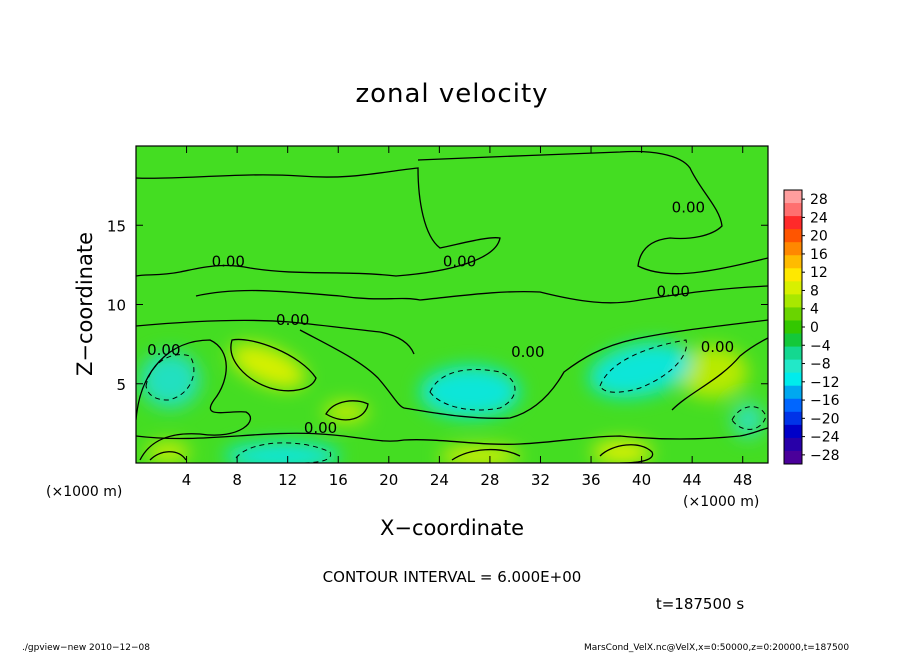 The width and height of the screenshot is (904, 654). What do you see at coordinates (819, 200) in the screenshot?
I see `colorbar-tick-label: 28` at bounding box center [819, 200].